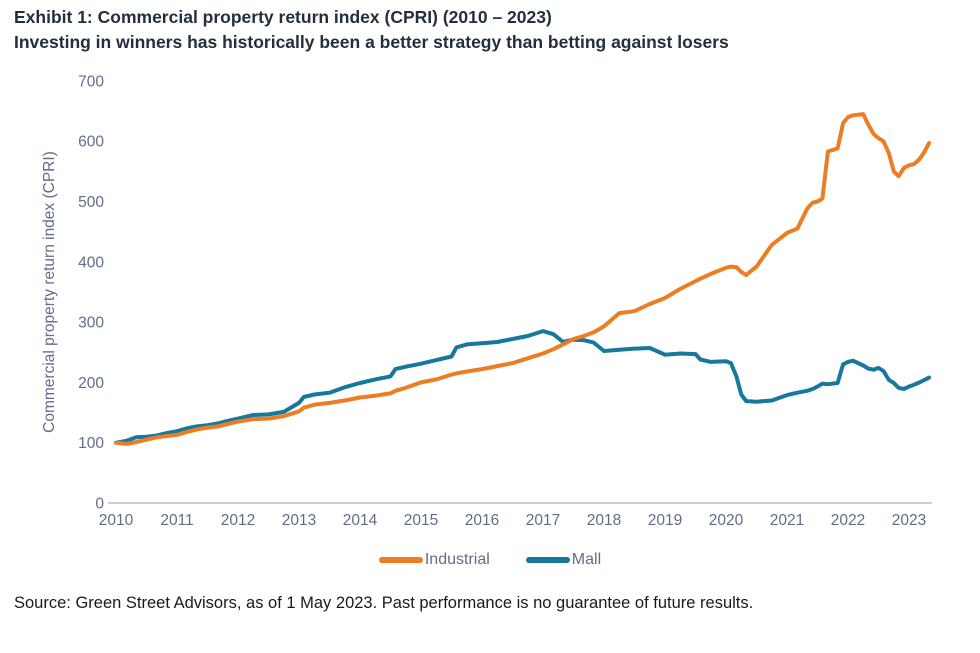 Image resolution: width=980 pixels, height=653 pixels. I want to click on x-axis-tick: 2014, so click(360, 520).